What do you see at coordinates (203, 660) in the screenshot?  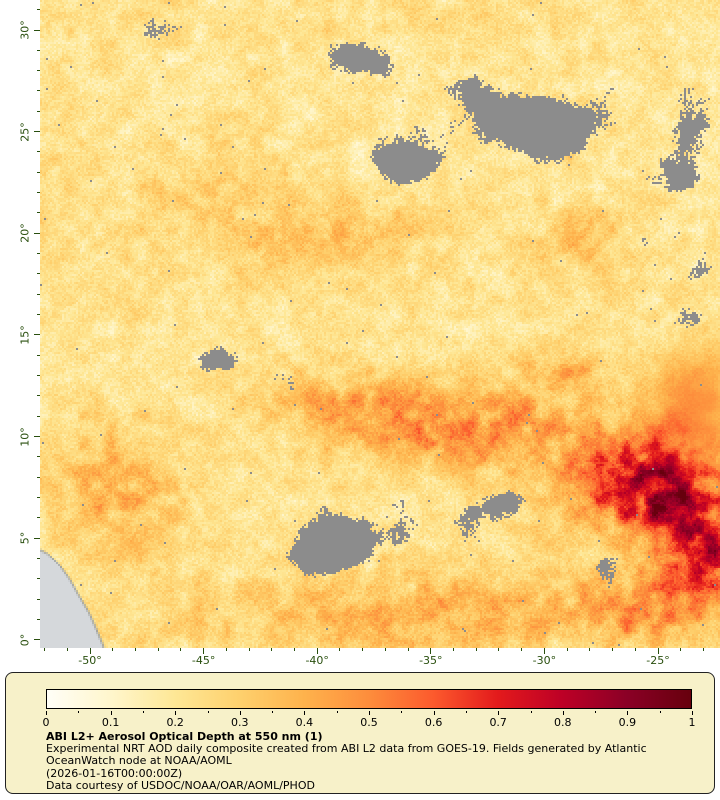 I see `longitude-tick-label: -45°` at bounding box center [203, 660].